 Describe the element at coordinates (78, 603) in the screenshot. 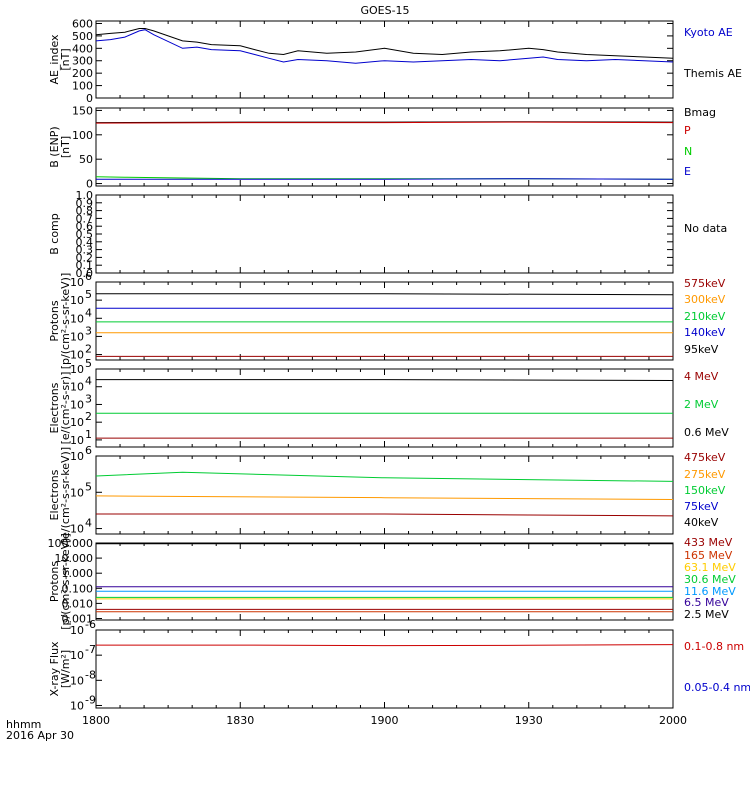

I see `y-tick-label: 0.010` at that location.